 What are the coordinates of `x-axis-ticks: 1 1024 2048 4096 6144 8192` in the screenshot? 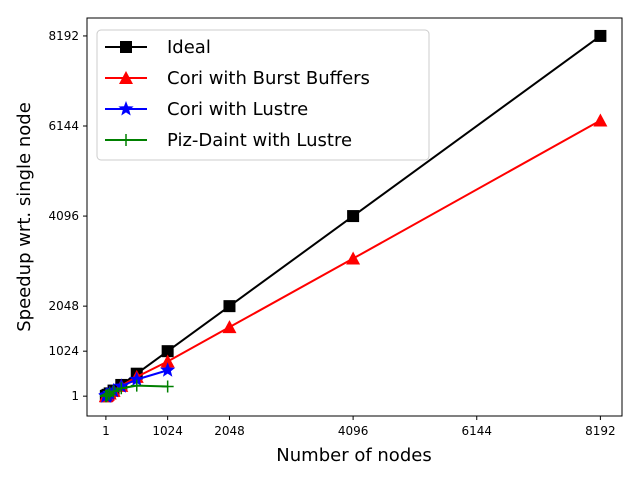 It's located at (359, 427).